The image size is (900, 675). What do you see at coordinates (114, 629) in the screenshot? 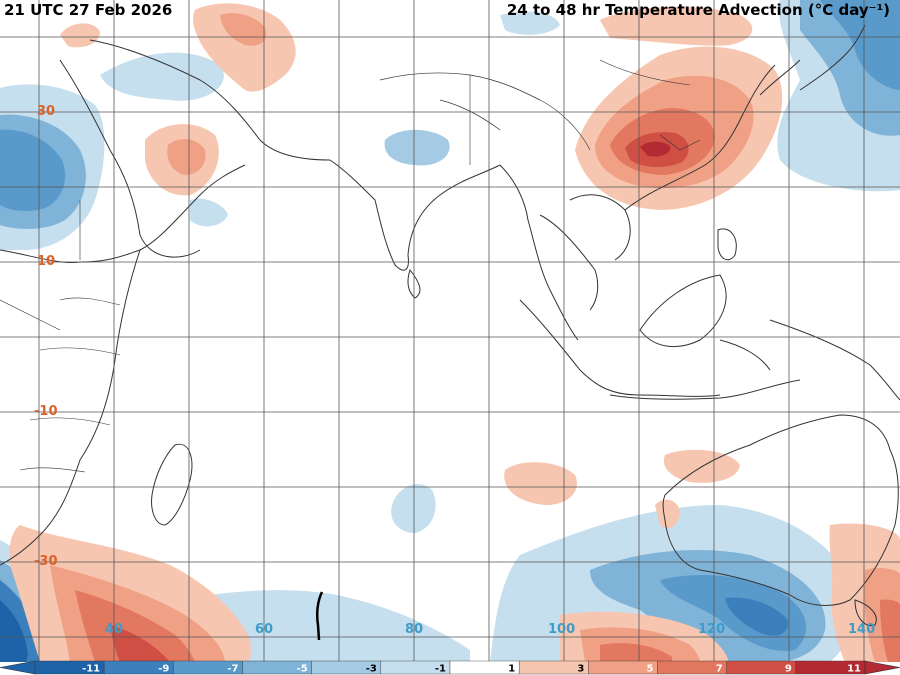
I see `lon-label: 40` at bounding box center [114, 629].